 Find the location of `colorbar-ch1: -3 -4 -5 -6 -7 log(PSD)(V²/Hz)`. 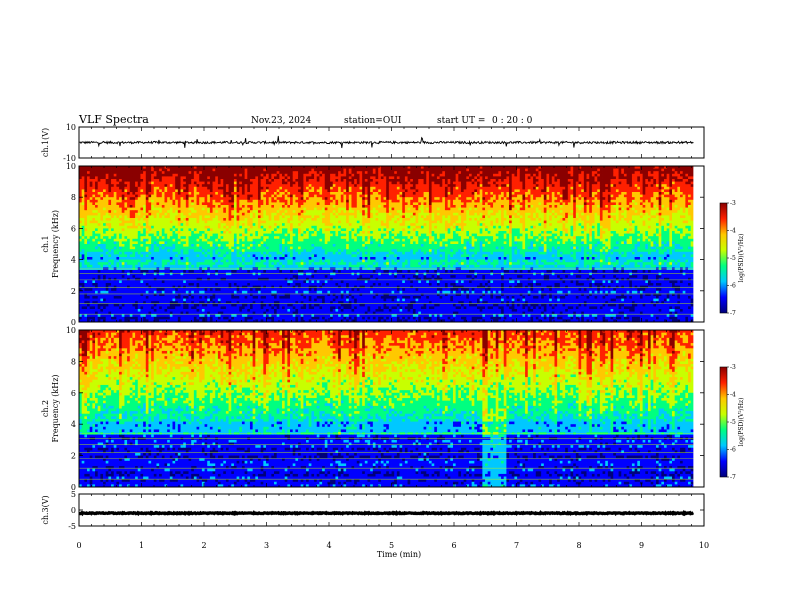

colorbar-ch1: -3 -4 -5 -6 -7 log(PSD)(V²/Hz) is located at coordinates (732, 258).